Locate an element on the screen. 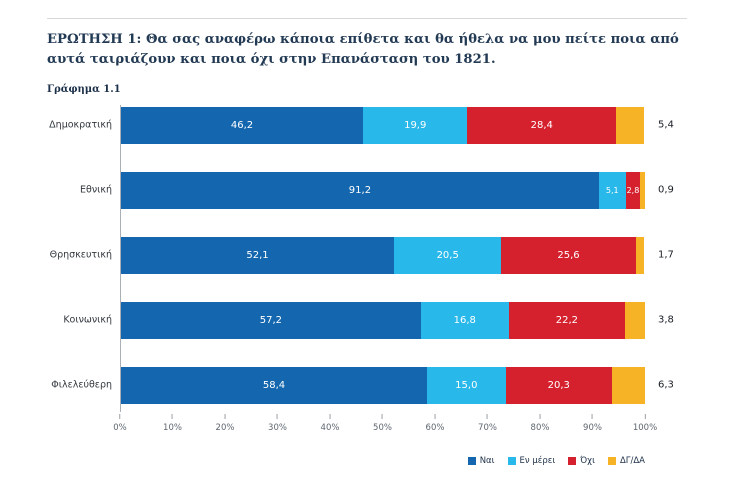  bar-segment: 22,2 is located at coordinates (567, 320).